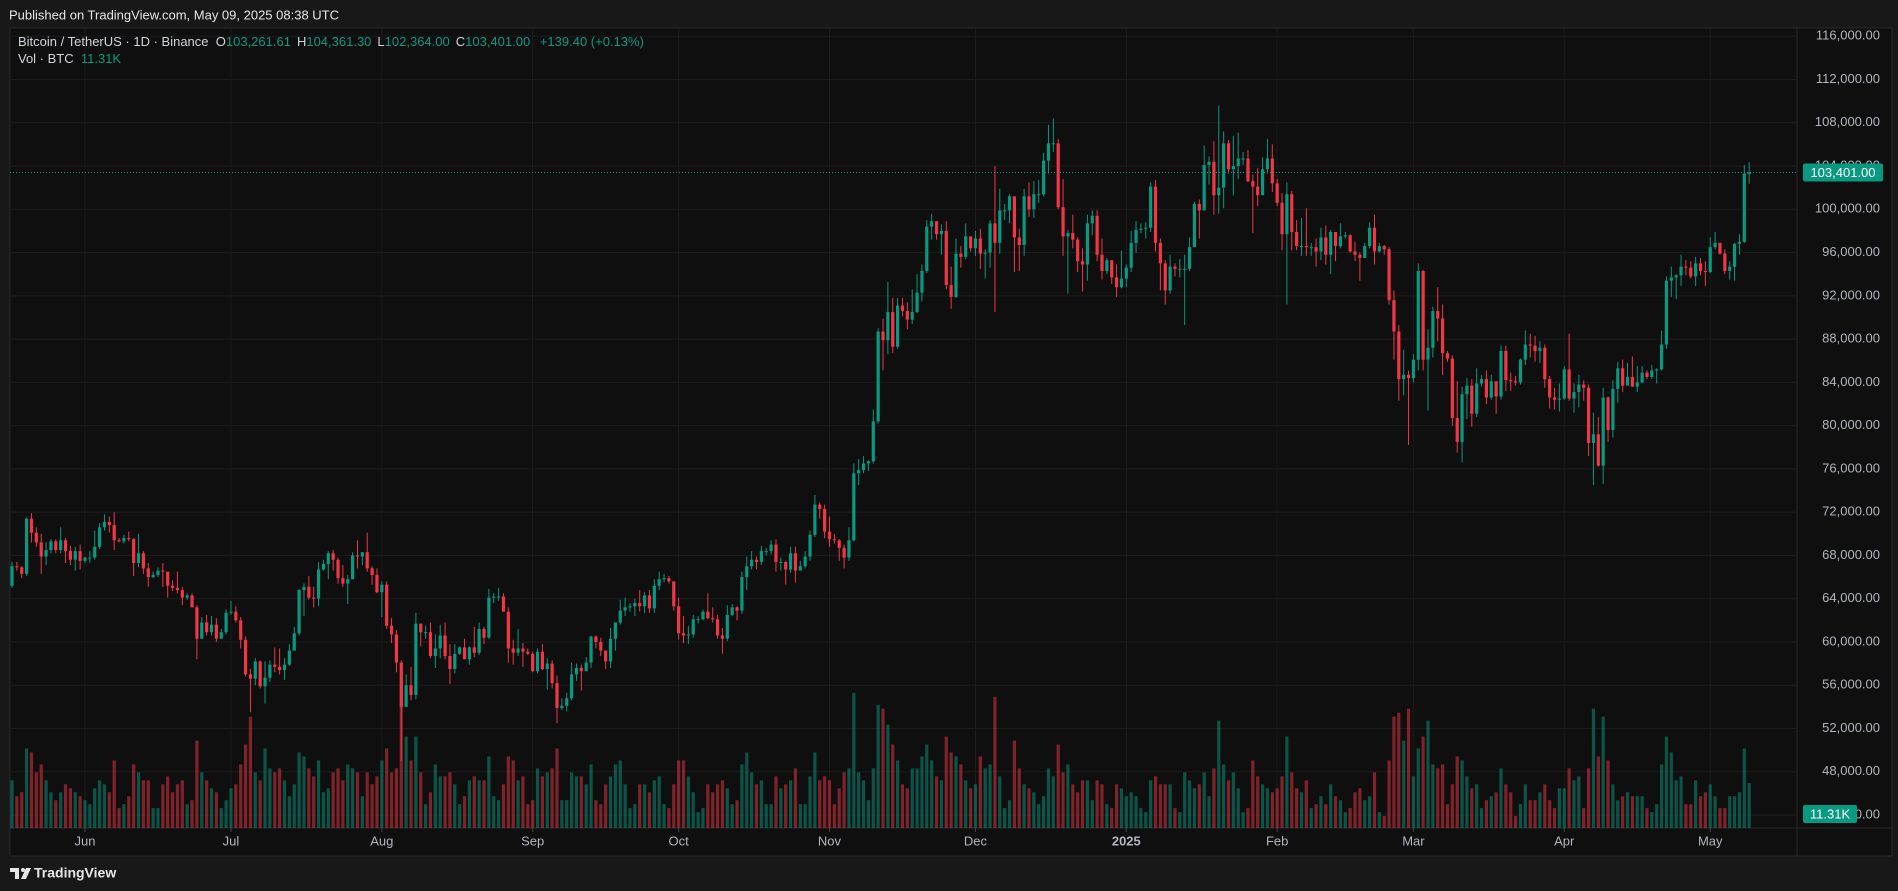 This screenshot has height=891, width=1898. Describe the element at coordinates (85, 840) in the screenshot. I see `x-tick-label: Jun` at that location.